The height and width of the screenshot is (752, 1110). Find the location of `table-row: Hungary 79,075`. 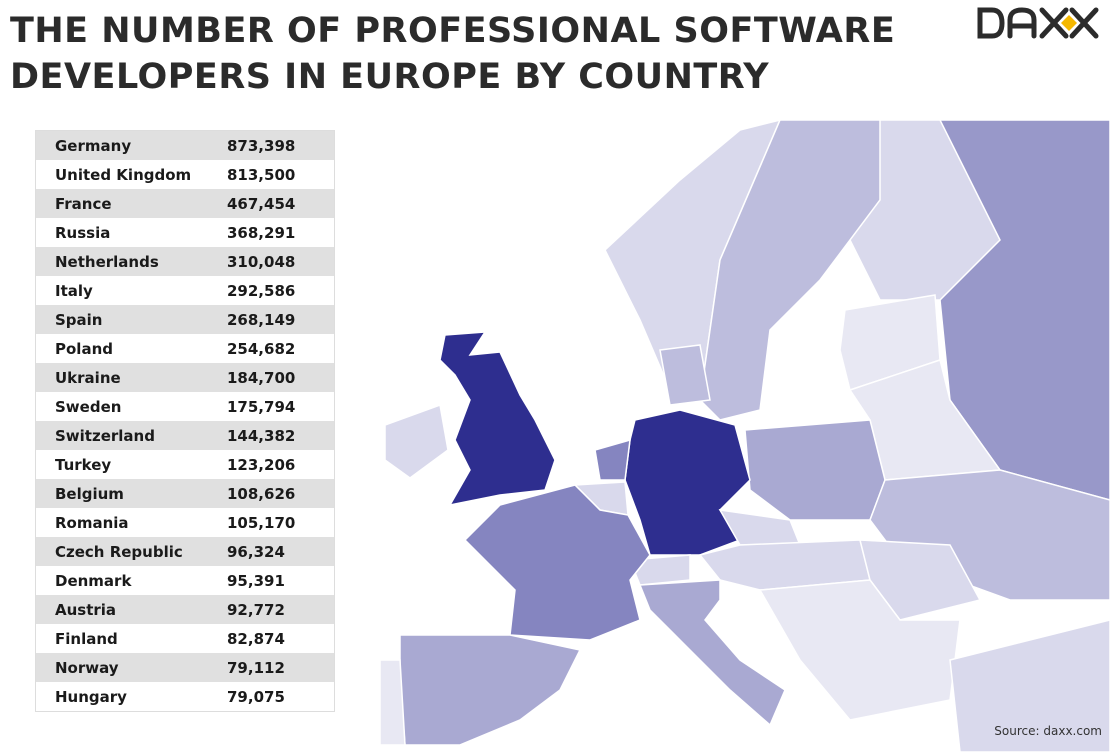

table-row: Hungary 79,075 is located at coordinates (185, 696).